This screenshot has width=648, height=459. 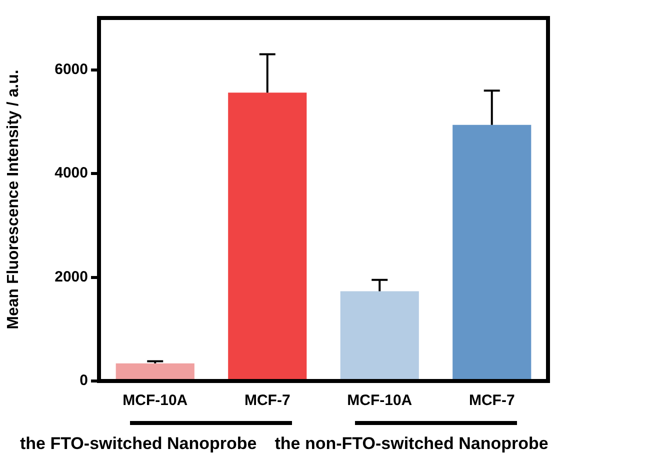 I want to click on text: the non-FTO-switched Nanoprobe, so click(x=411, y=444).